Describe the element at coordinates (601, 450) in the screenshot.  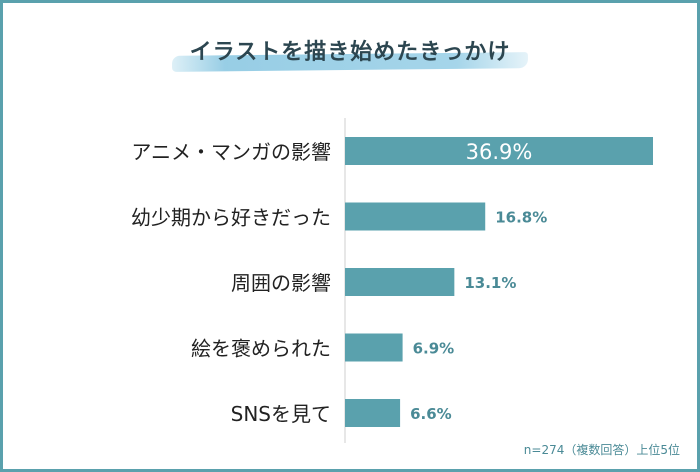
I see `sample-size-note: n=274（複数回答）上位5位` at that location.